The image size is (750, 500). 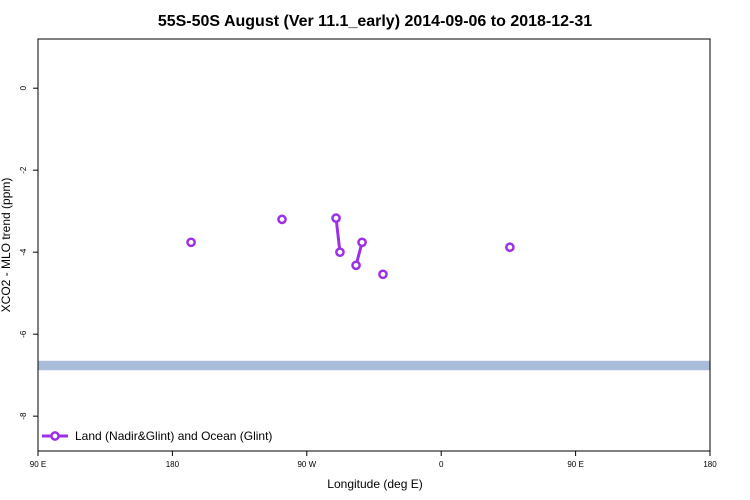 What do you see at coordinates (23, 252) in the screenshot?
I see `y-tick-label: -4` at bounding box center [23, 252].